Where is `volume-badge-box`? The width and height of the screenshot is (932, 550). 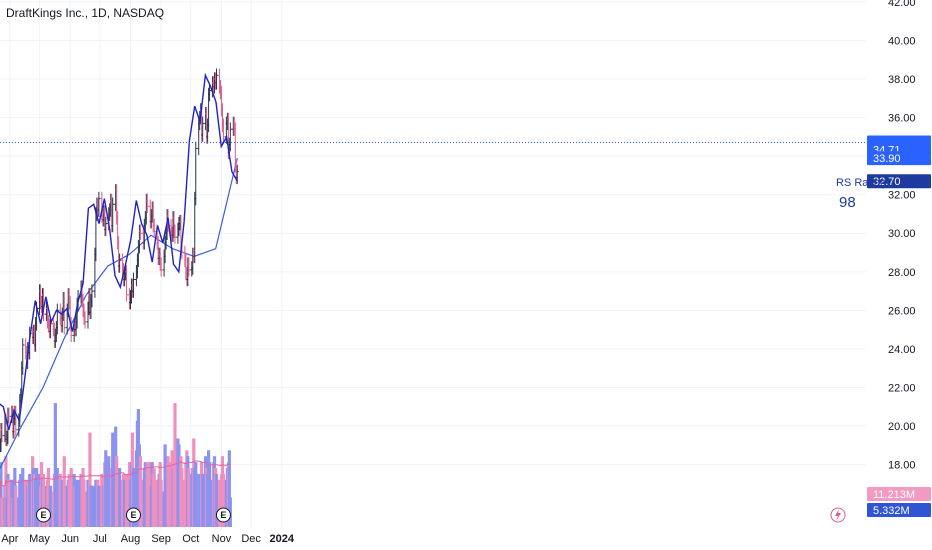 volume-badge-box is located at coordinates (899, 510).